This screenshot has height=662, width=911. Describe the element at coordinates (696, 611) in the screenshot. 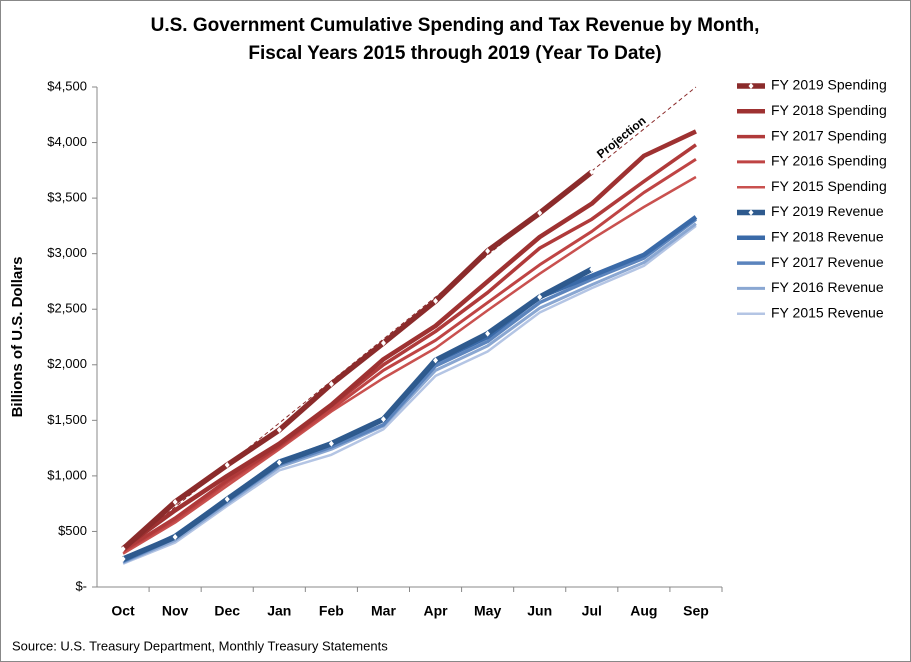

I see `x-tick-label: Sep` at that location.